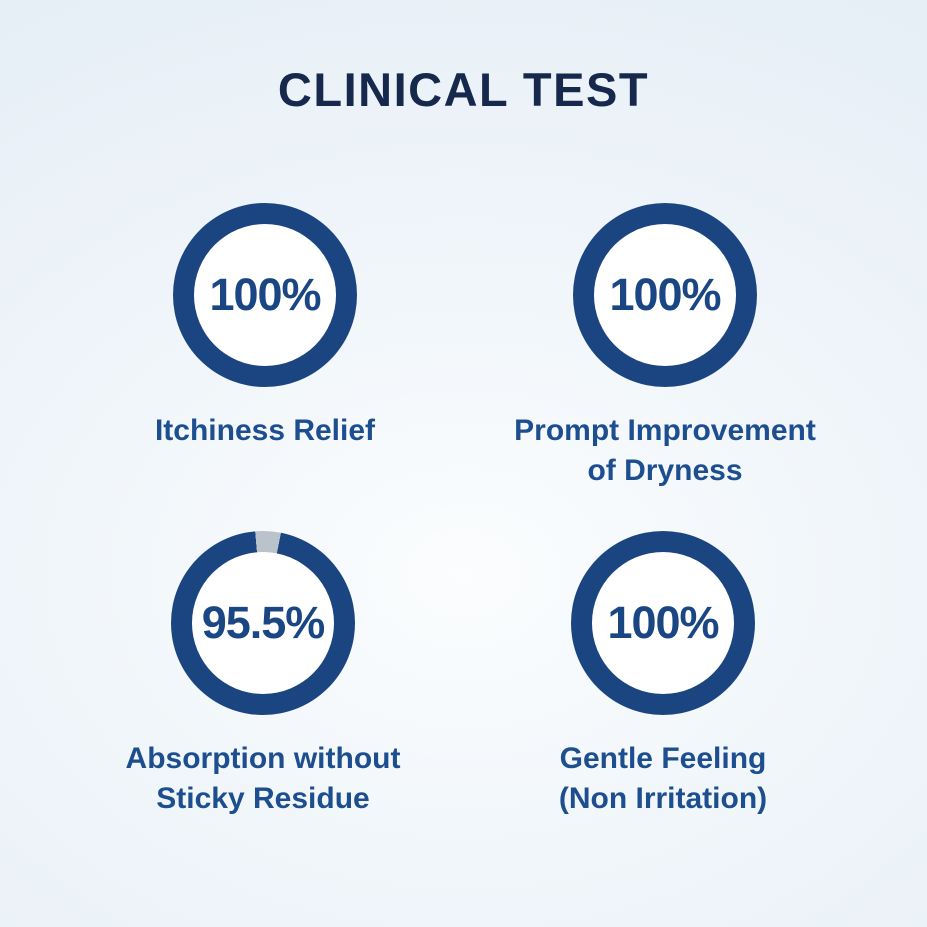  Describe the element at coordinates (263, 779) in the screenshot. I see `stat-label: Absorption without Sticky Residue` at that location.